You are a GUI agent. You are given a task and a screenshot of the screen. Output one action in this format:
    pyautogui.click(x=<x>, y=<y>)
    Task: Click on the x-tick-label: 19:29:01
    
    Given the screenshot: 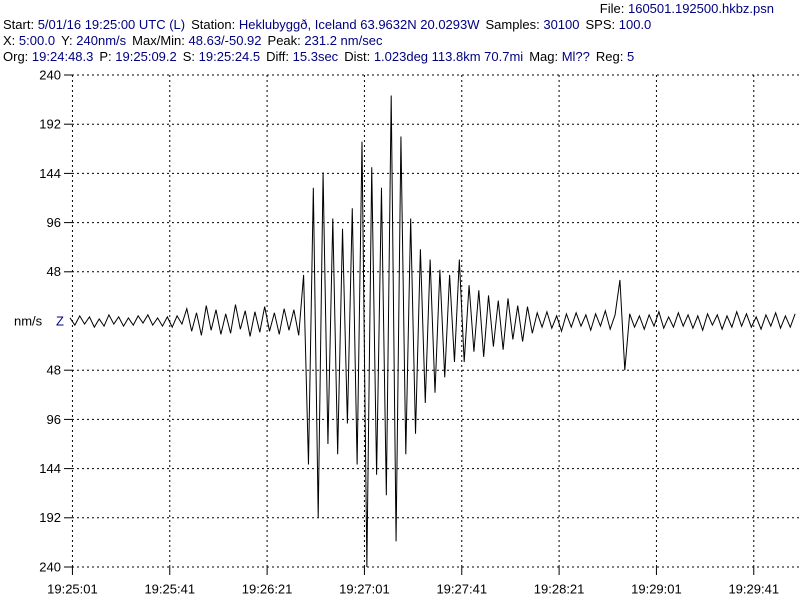 What is the action you would take?
    pyautogui.click(x=656, y=588)
    